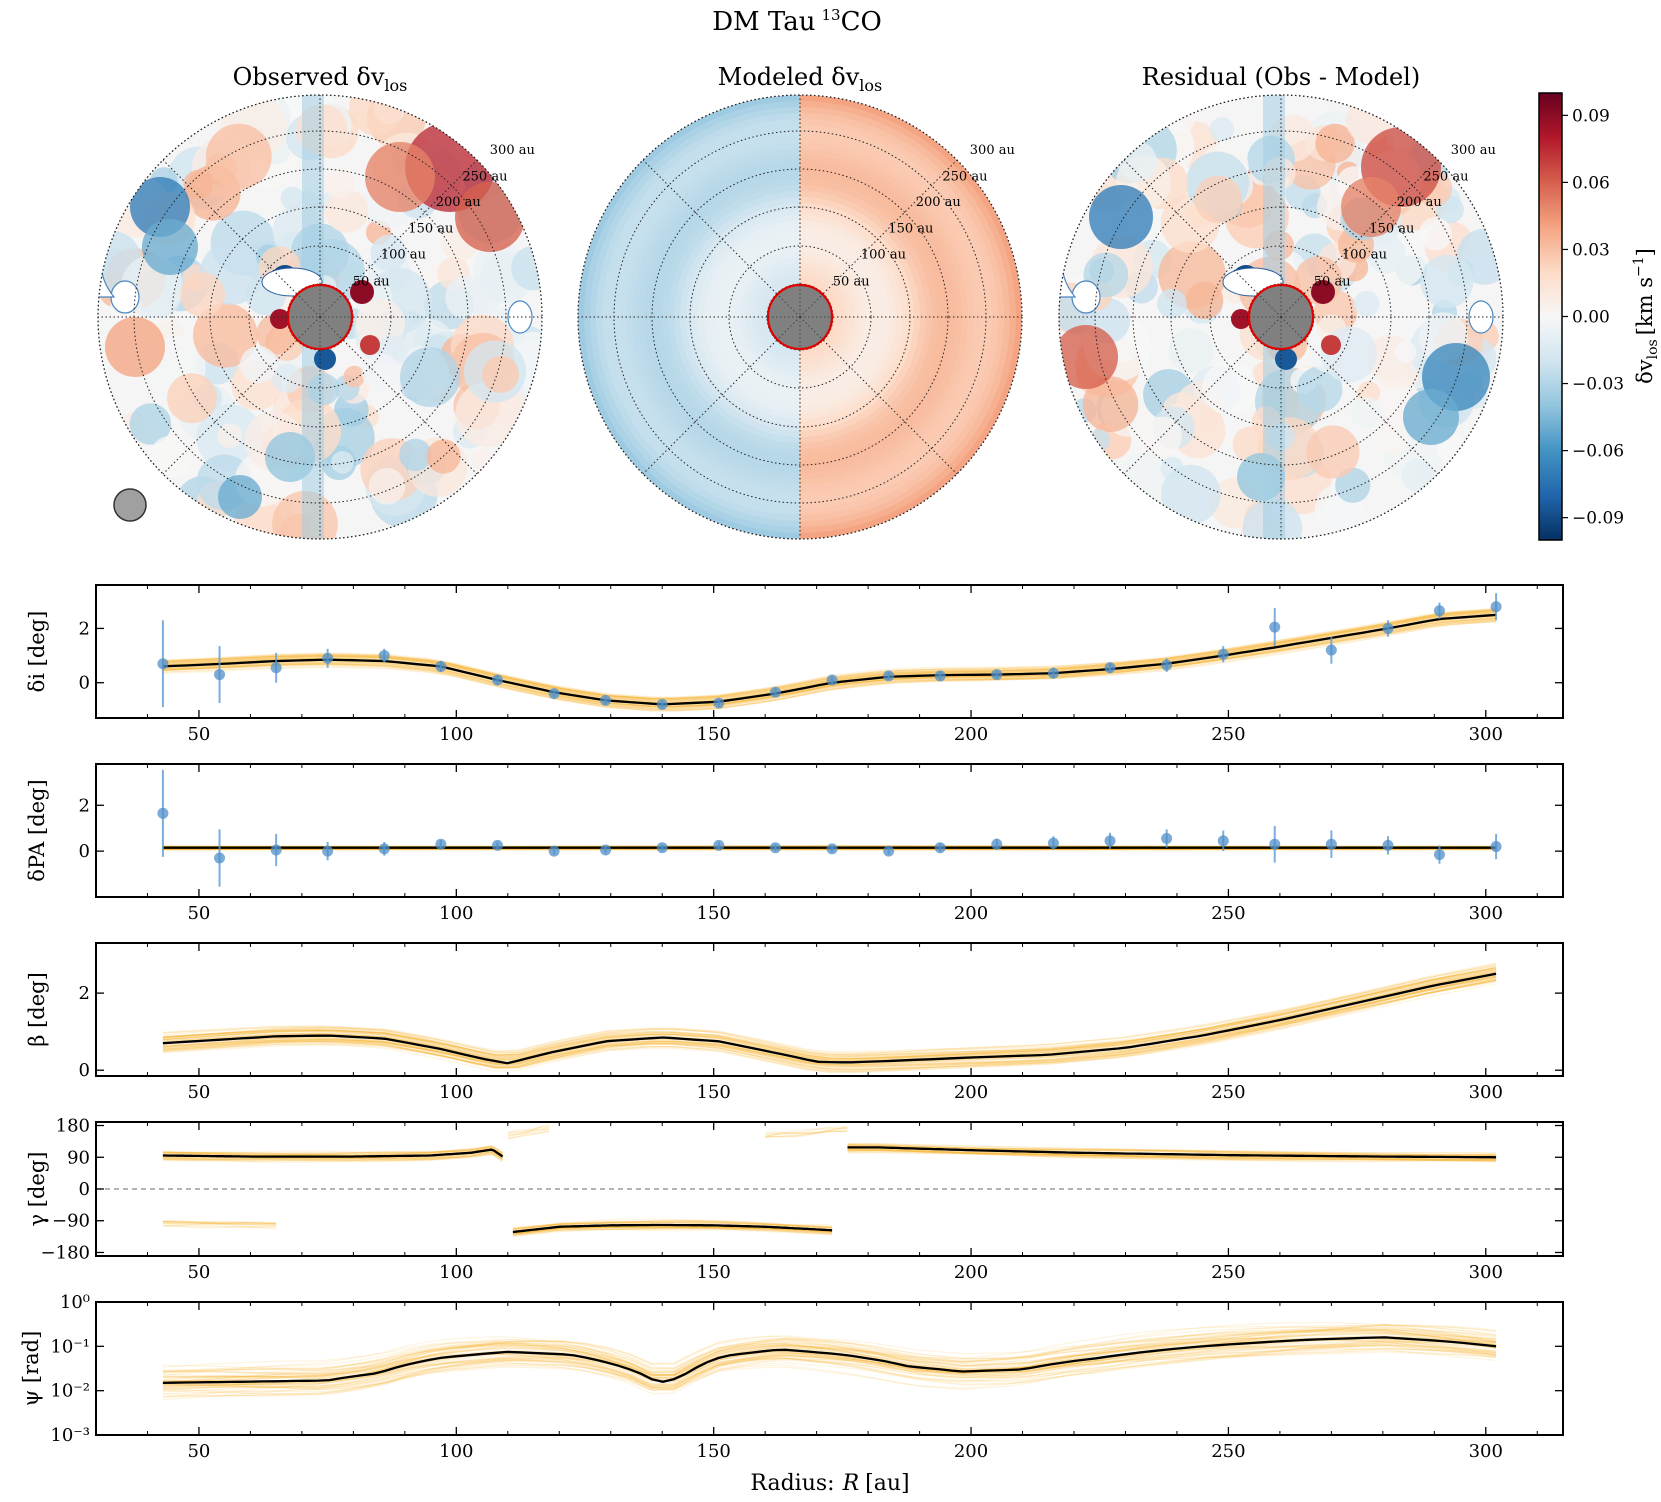  What do you see at coordinates (800, 79) in the screenshot?
I see `polar-panel-title: Modeled δvlos` at bounding box center [800, 79].